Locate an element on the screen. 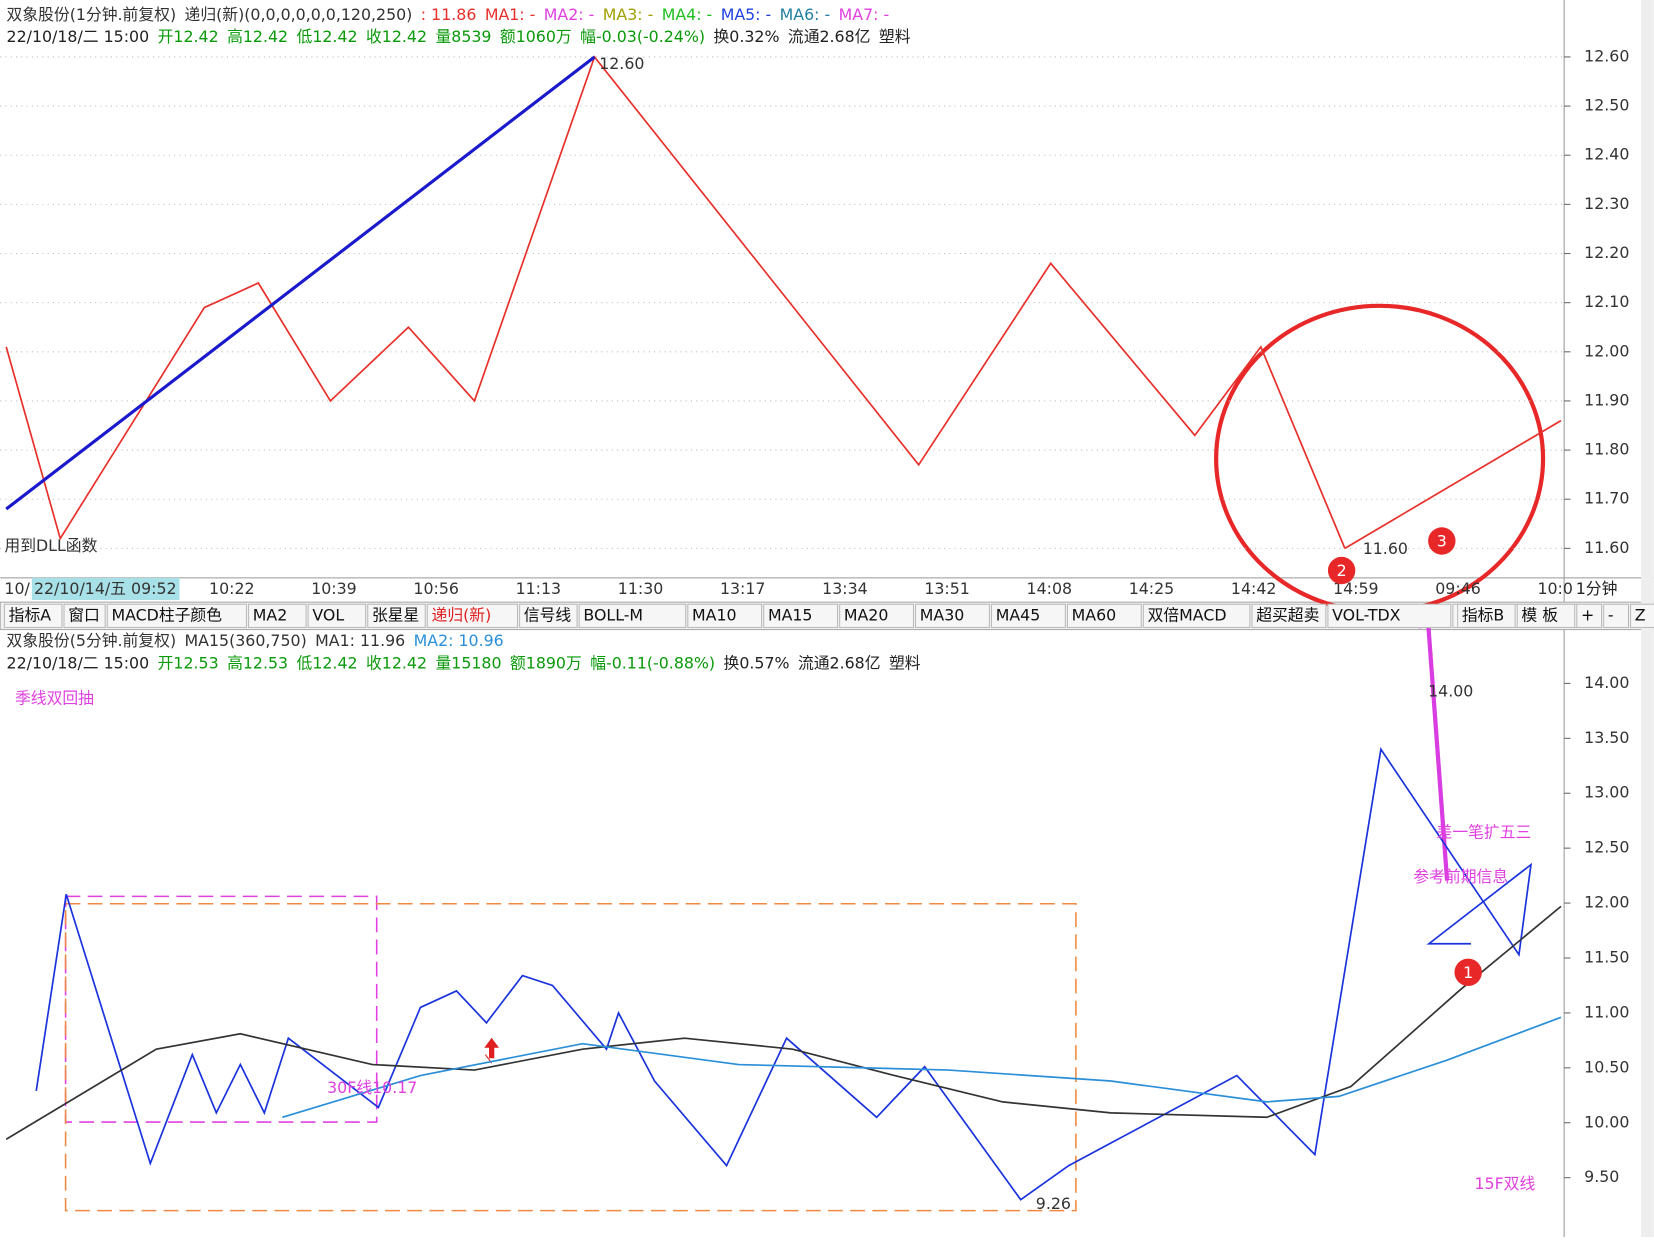  toolbar-label: 张星星 is located at coordinates (395, 614).